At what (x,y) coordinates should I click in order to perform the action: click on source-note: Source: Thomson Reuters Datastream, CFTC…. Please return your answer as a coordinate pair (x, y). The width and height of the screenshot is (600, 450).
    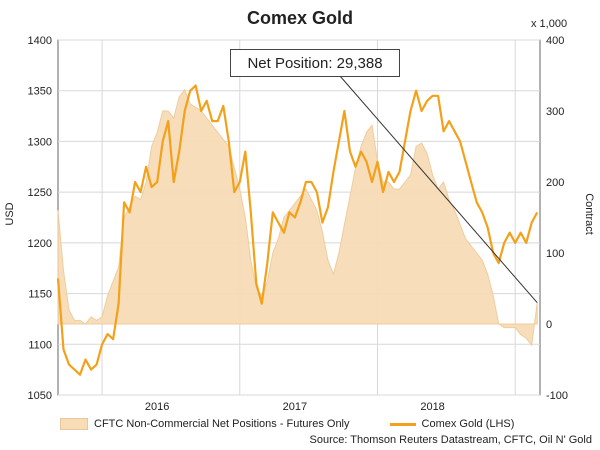
    Looking at the image, I should click on (451, 440).